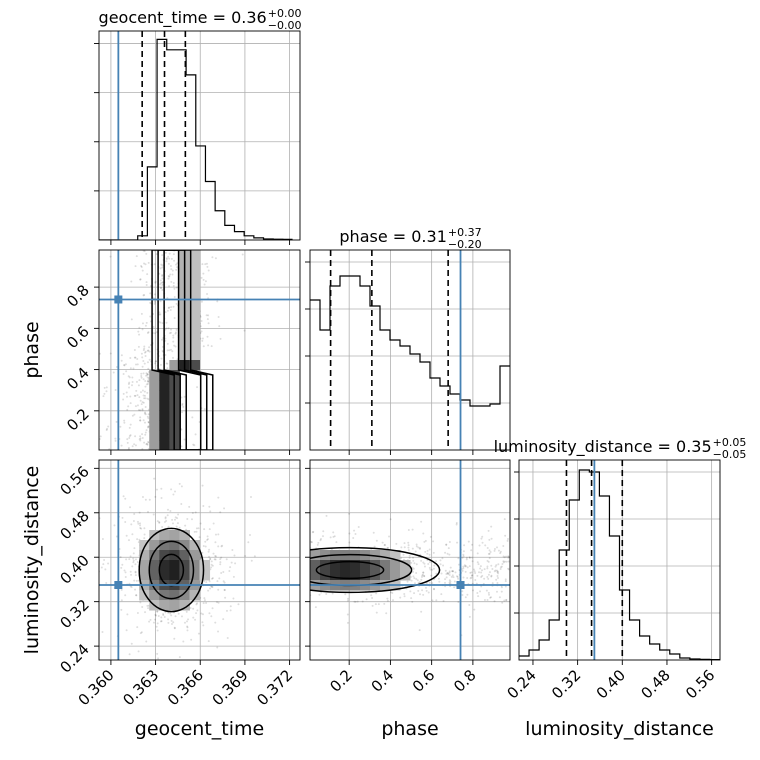  I want to click on title-luminosity_distance: luminosity_distance = 0.35 +0.05−0.05, so click(620, 448).